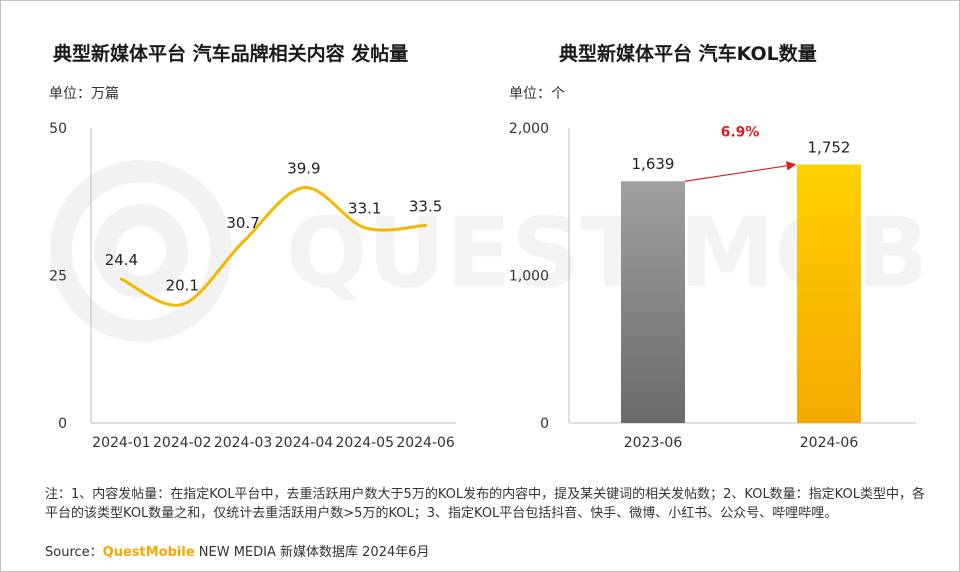 This screenshot has height=572, width=960. What do you see at coordinates (653, 164) in the screenshot?
I see `data-label: 1,639` at bounding box center [653, 164].